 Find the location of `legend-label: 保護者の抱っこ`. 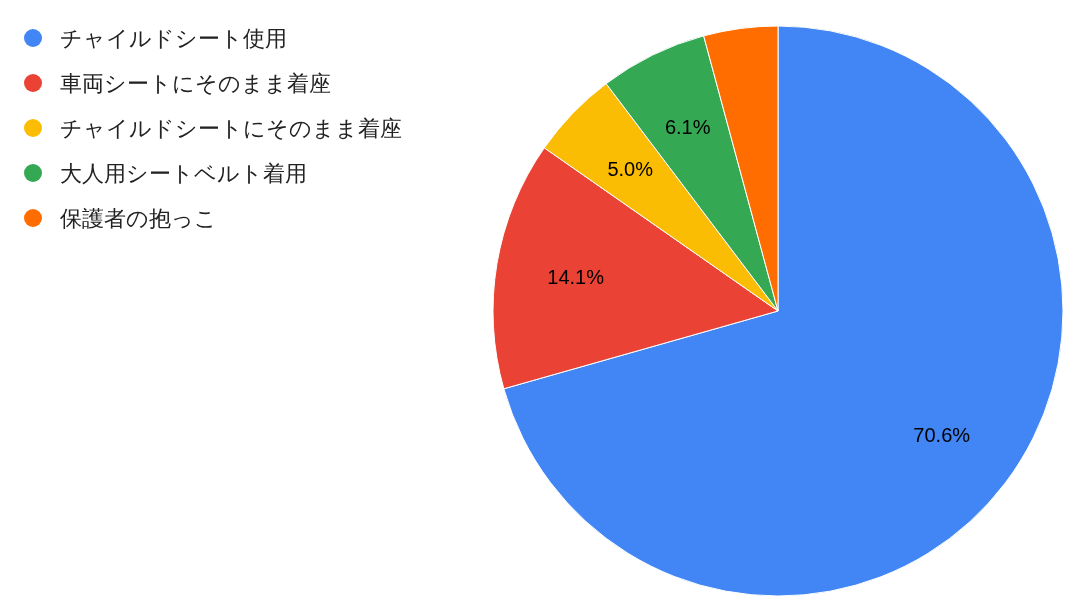

legend-label: 保護者の抱っこ is located at coordinates (138, 218).